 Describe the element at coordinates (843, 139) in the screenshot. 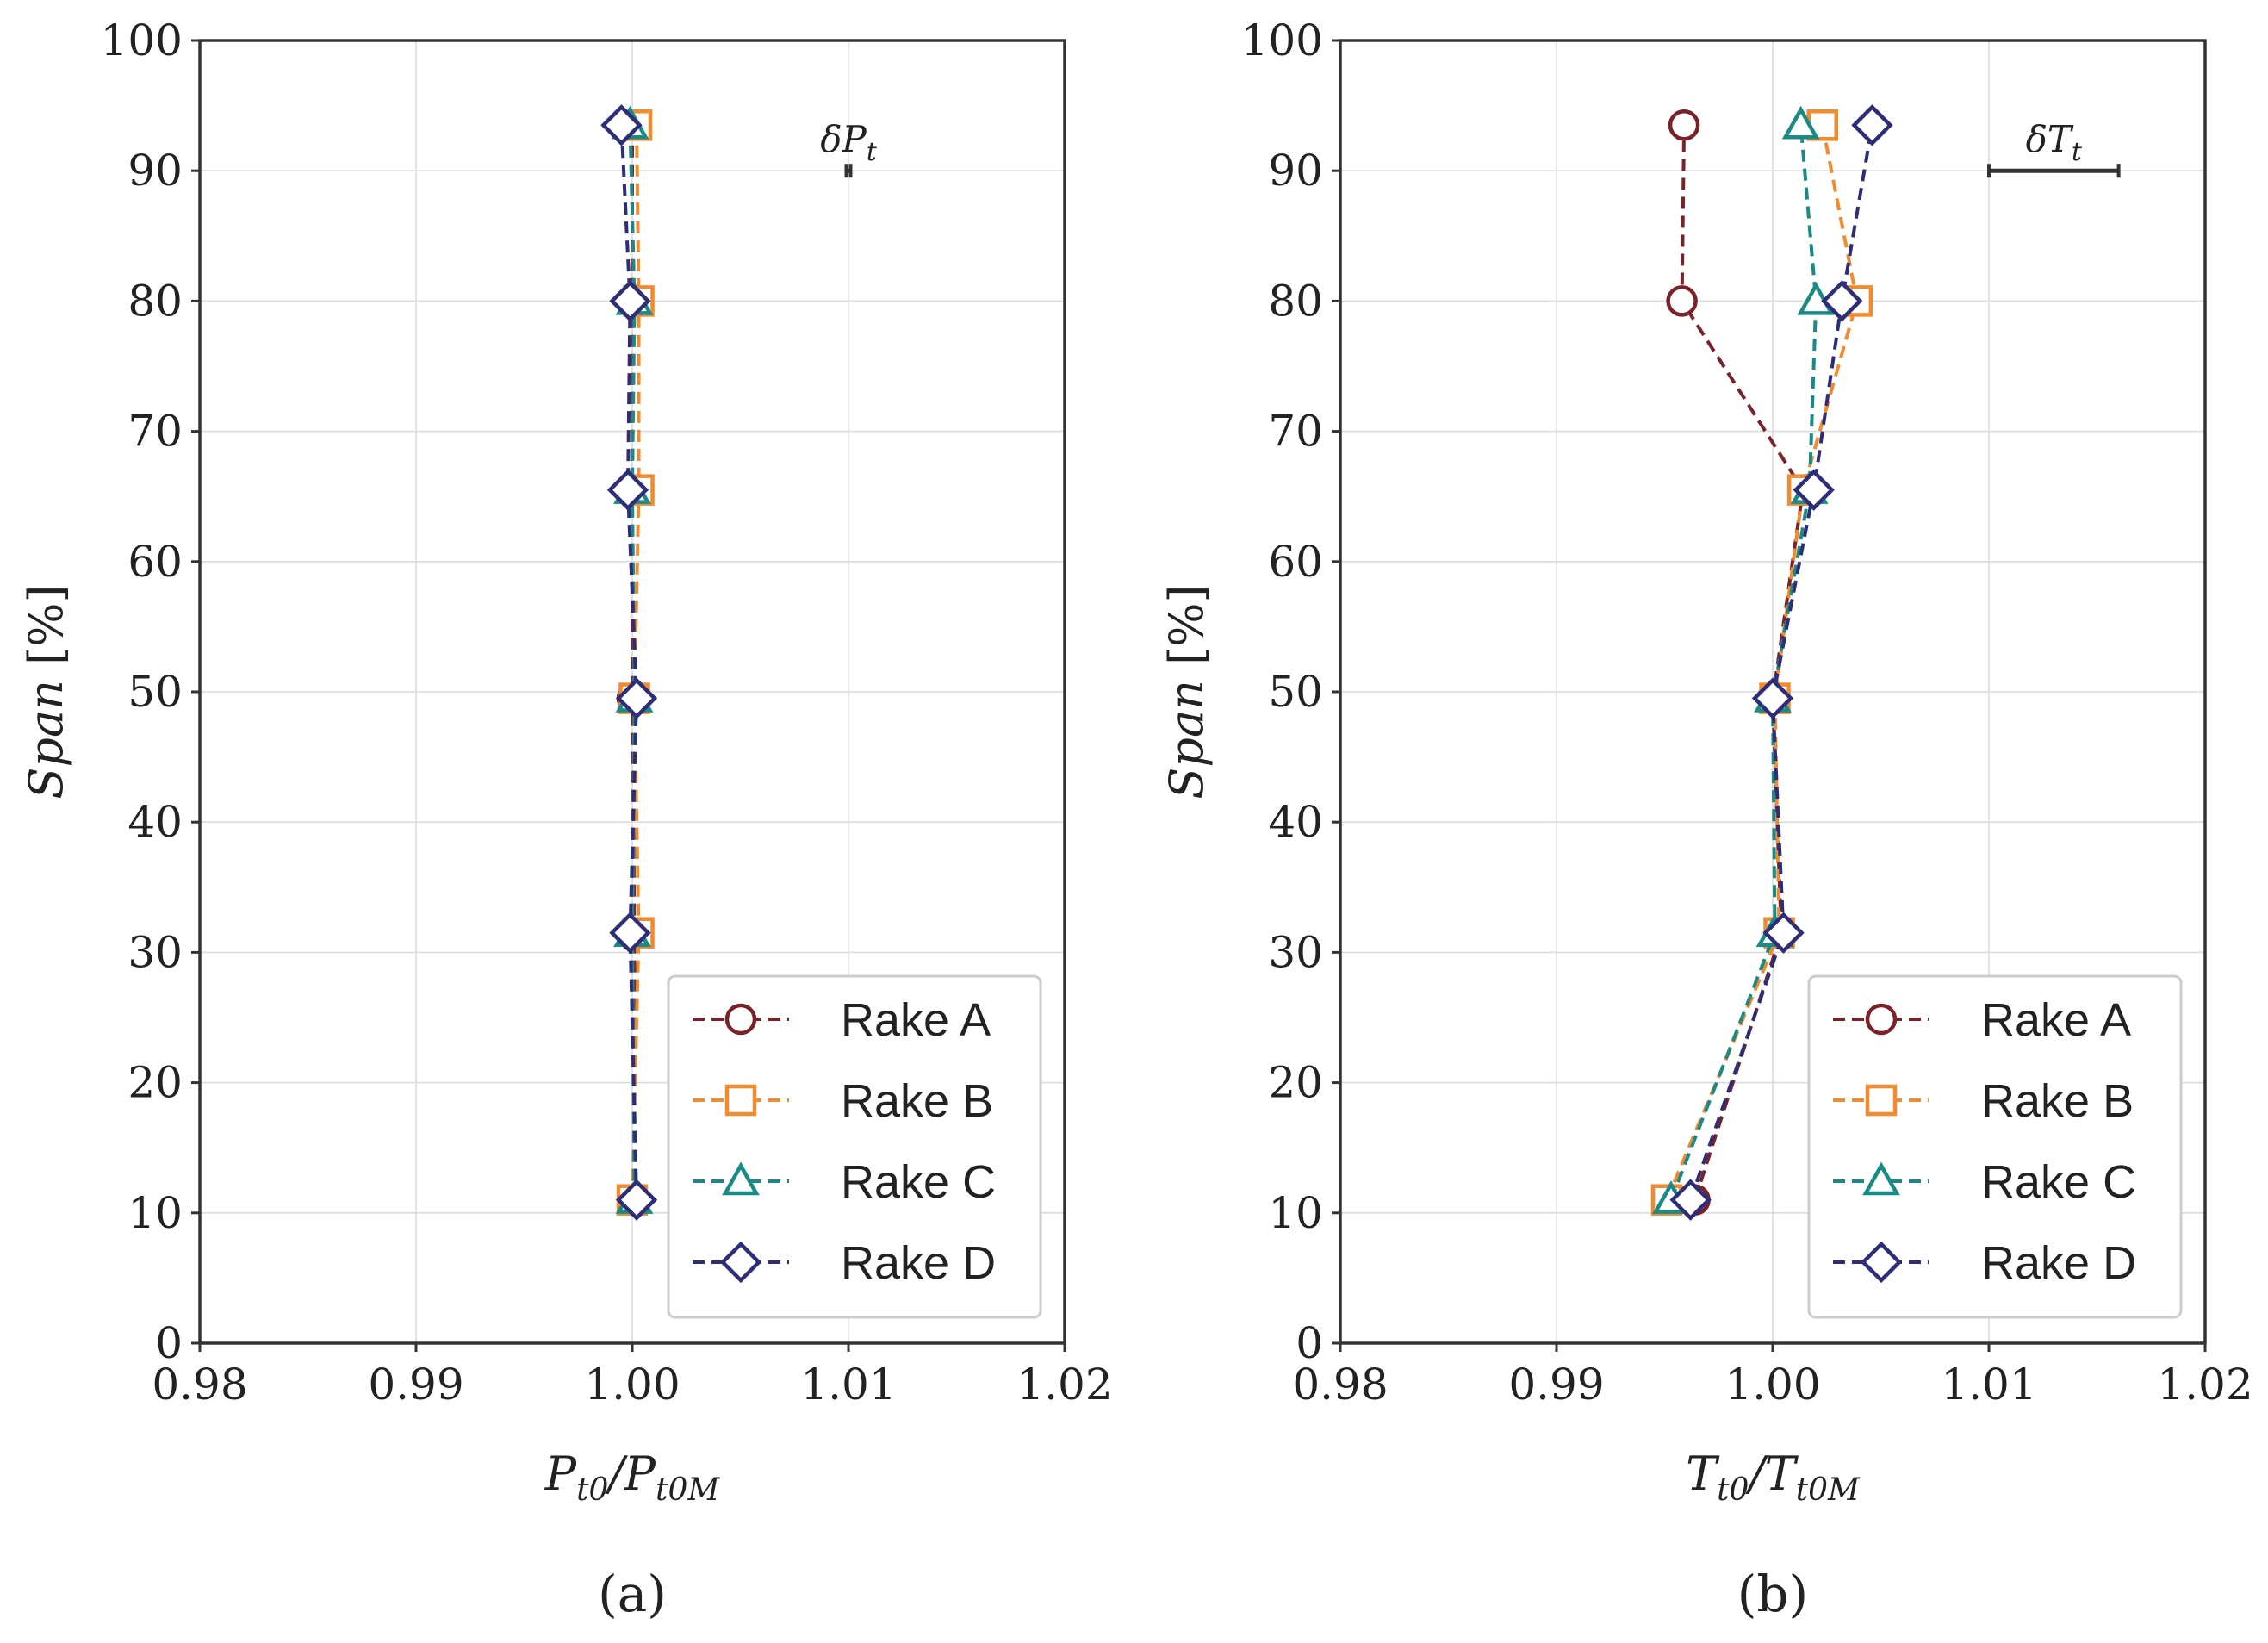

I see `uncertainty-symbol: δP` at that location.